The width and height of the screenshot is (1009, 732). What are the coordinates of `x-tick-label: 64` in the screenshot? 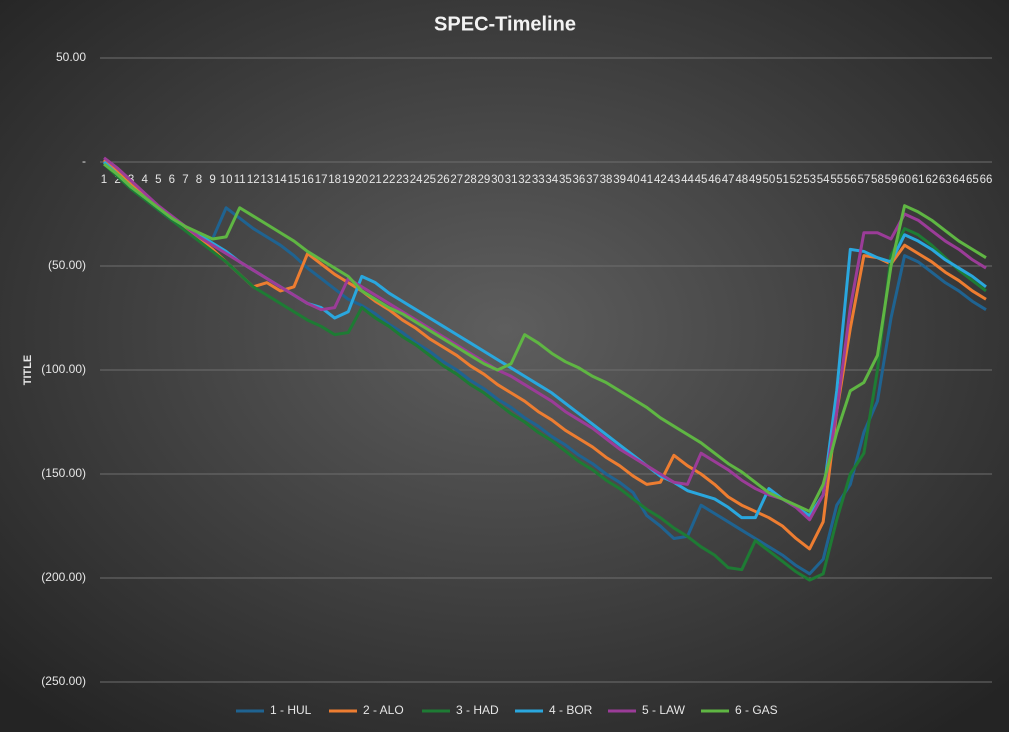 It's located at (958, 180).